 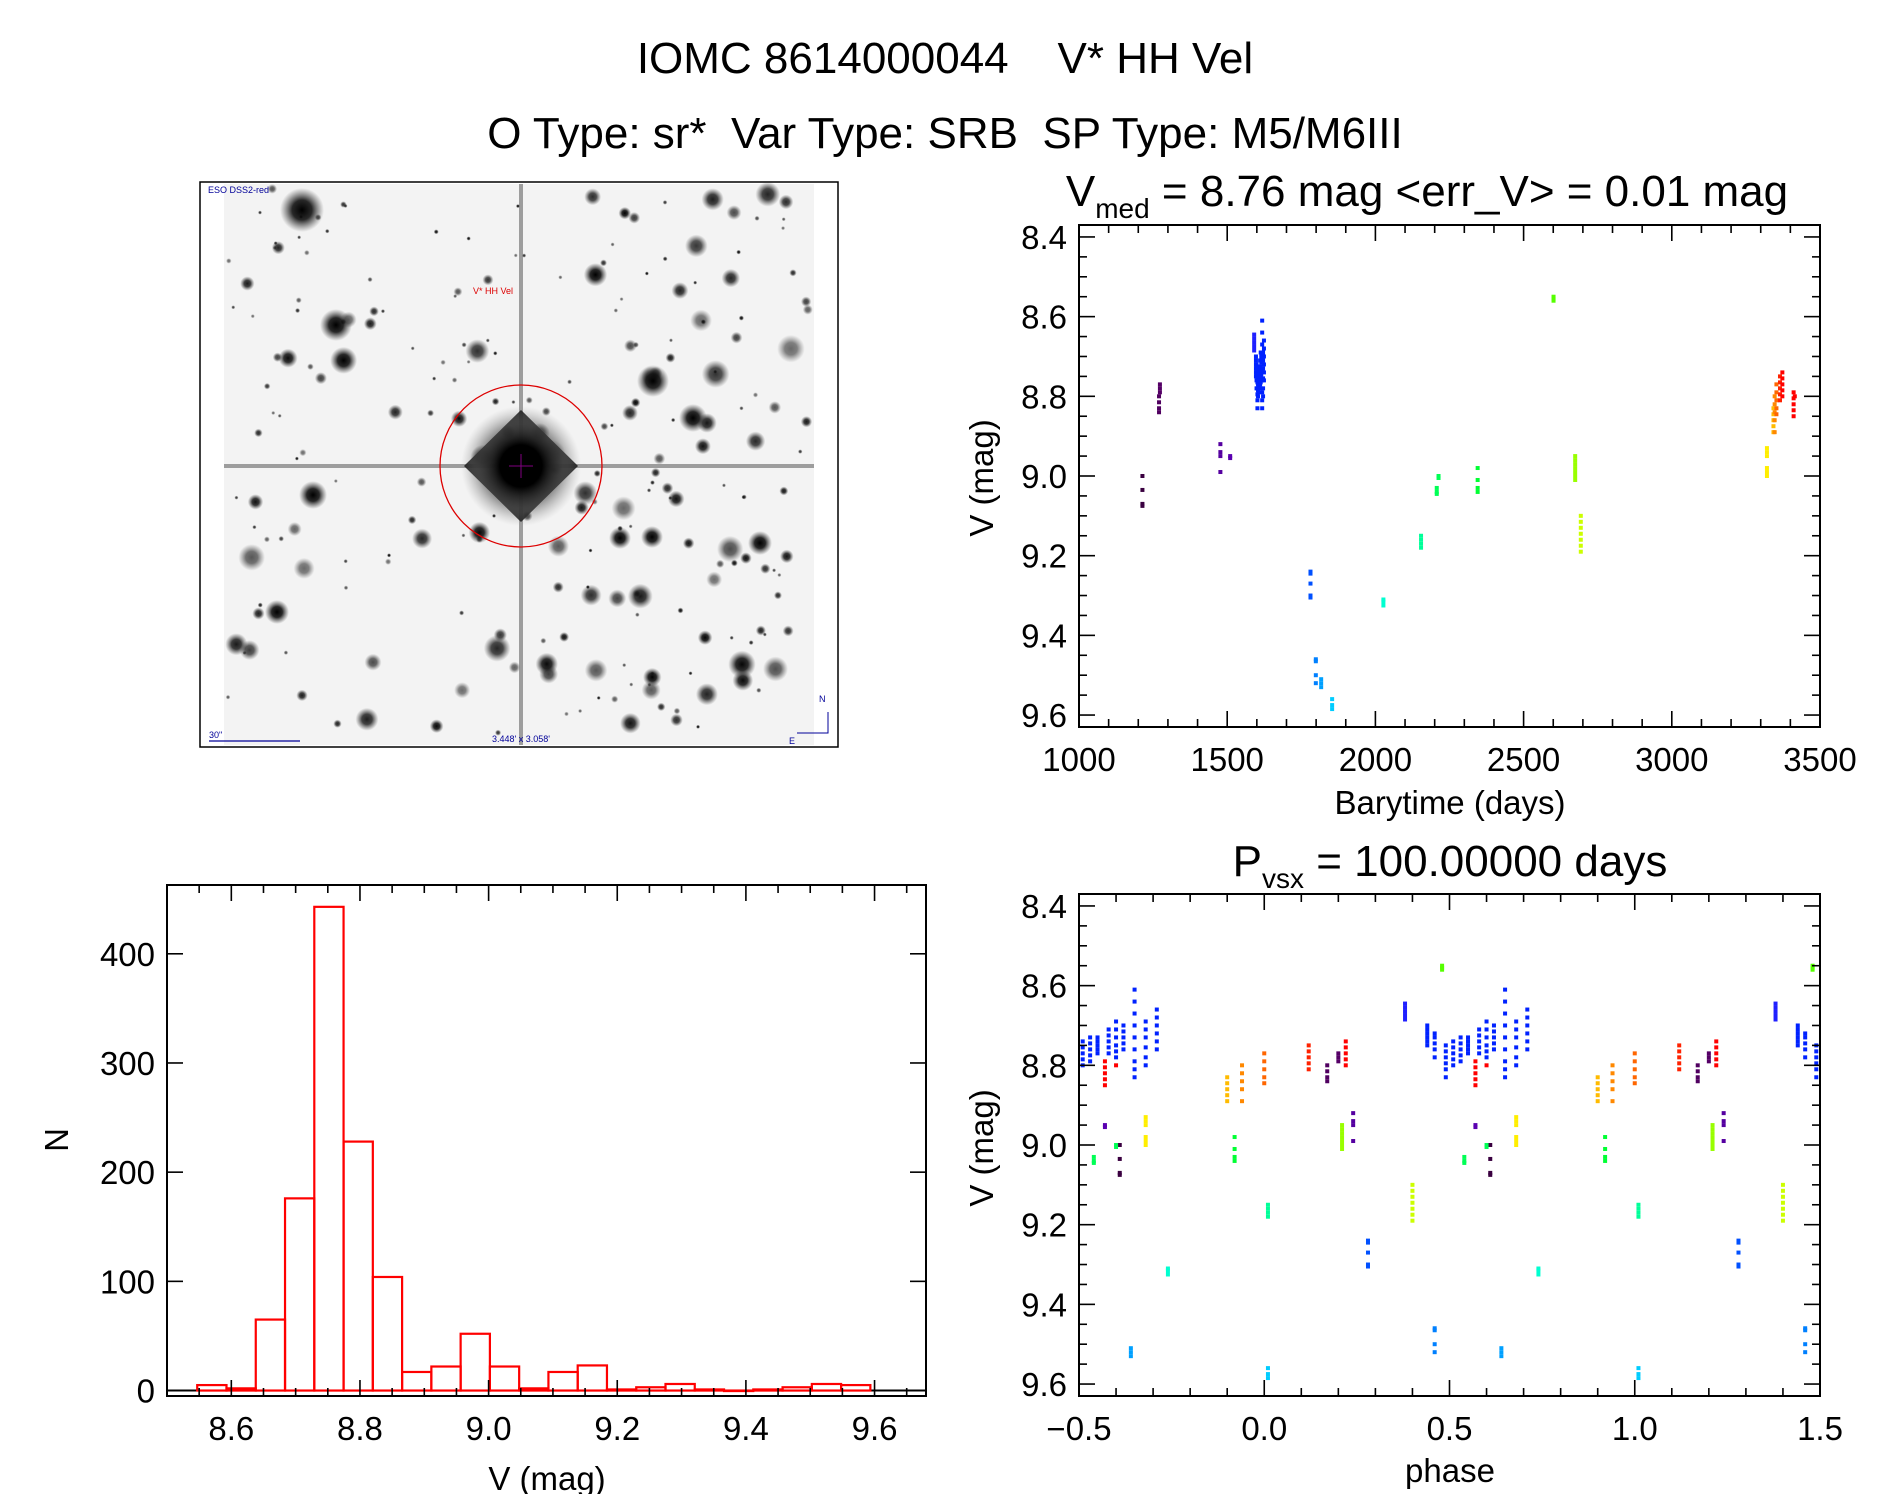 I want to click on lc-xtick-label: 3500, so click(x=1819, y=759).